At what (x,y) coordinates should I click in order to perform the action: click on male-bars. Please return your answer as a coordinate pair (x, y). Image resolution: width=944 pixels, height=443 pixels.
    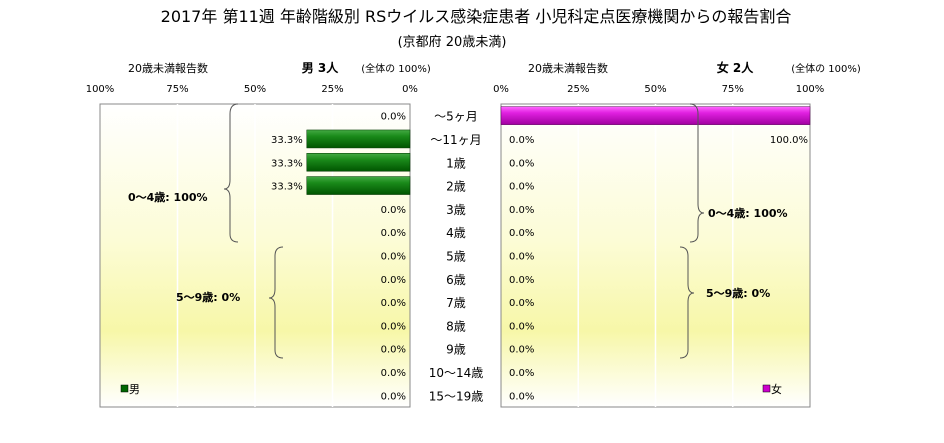
    Looking at the image, I should click on (358, 162).